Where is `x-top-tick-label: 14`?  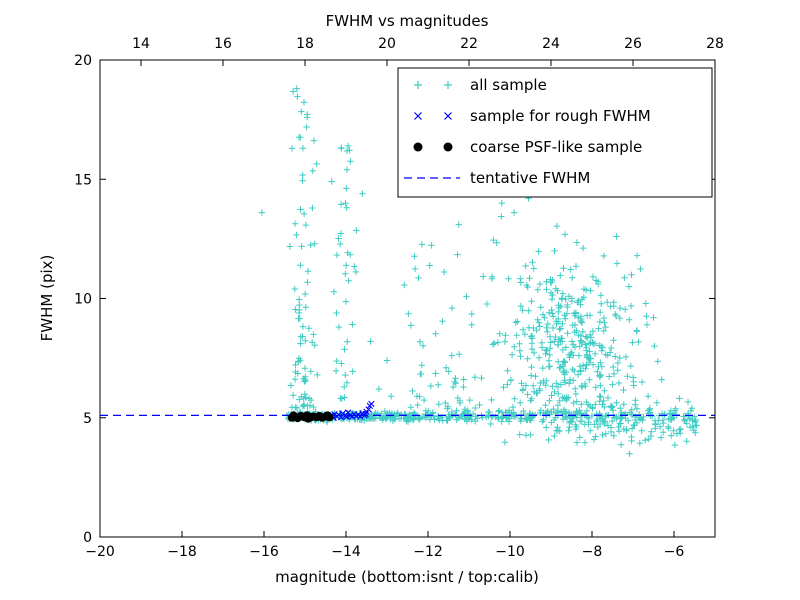
x-top-tick-label: 14 is located at coordinates (141, 44).